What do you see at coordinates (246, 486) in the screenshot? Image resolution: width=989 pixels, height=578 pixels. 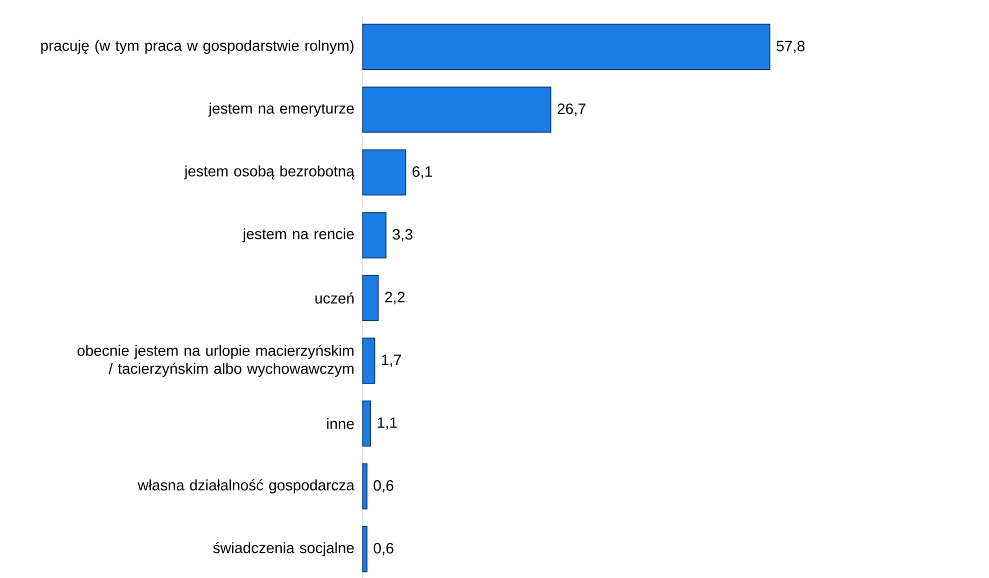 I see `y-tick-label: własna działalność gospodarcza` at bounding box center [246, 486].